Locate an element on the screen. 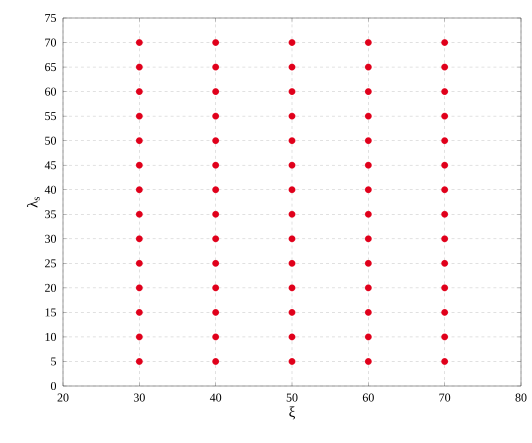 This screenshot has width=532, height=443. y-tick-label: 5 is located at coordinates (53, 361).